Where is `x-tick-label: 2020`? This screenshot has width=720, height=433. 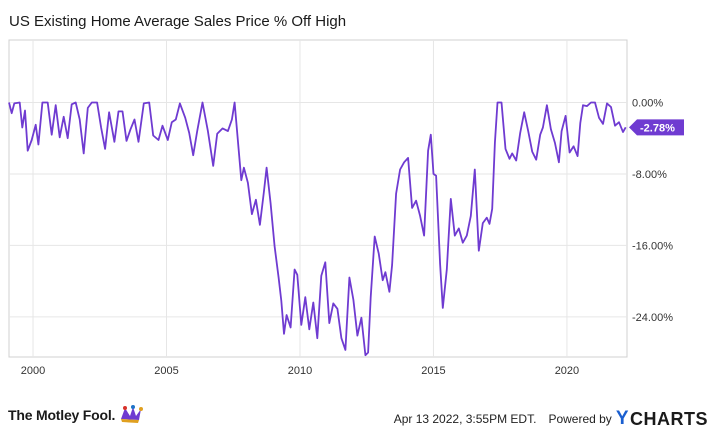
x-tick-label: 2020 is located at coordinates (567, 371).